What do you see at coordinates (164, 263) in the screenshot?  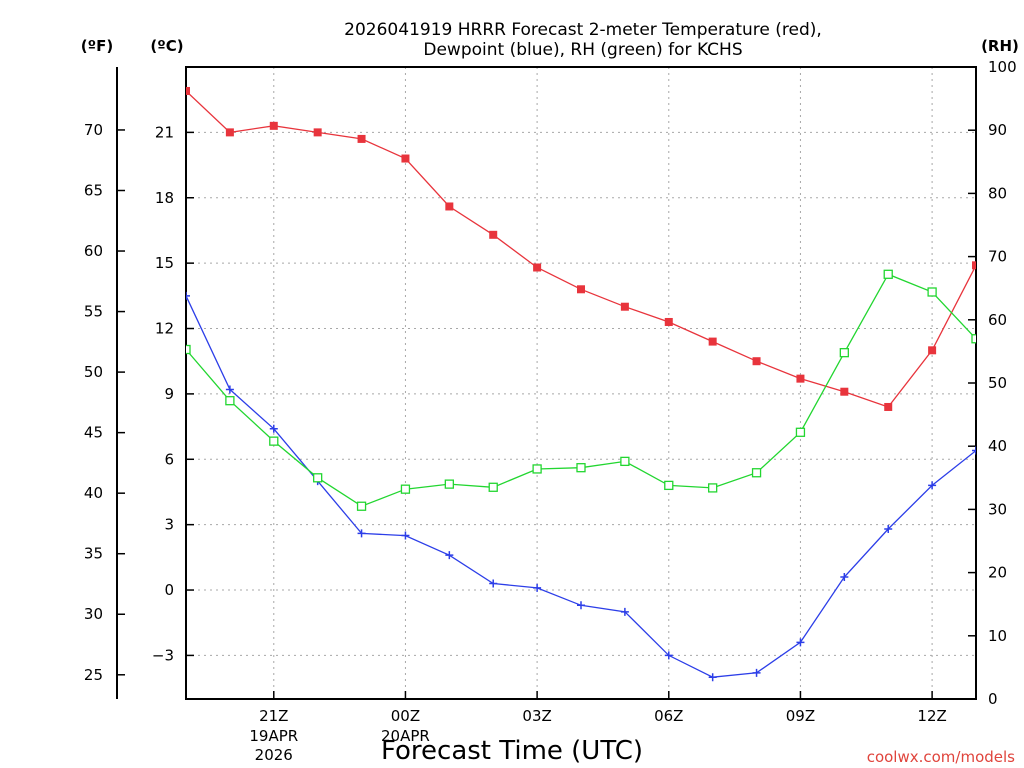 I see `celsius-tick-label: 15` at bounding box center [164, 263].